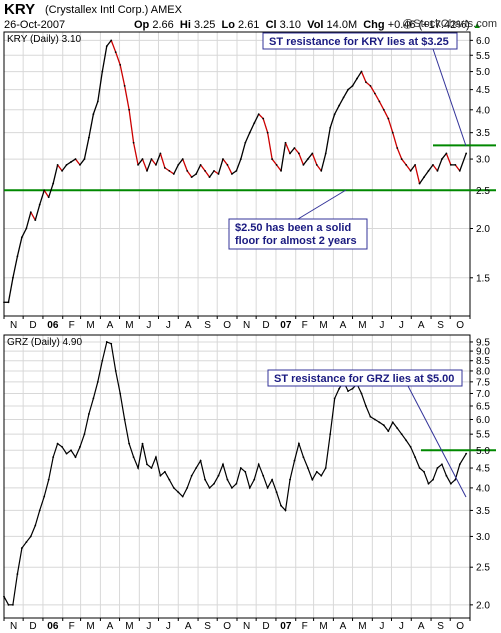  I want to click on company-name: (Crystallex Intl Corp.) AMEX, so click(113, 10).